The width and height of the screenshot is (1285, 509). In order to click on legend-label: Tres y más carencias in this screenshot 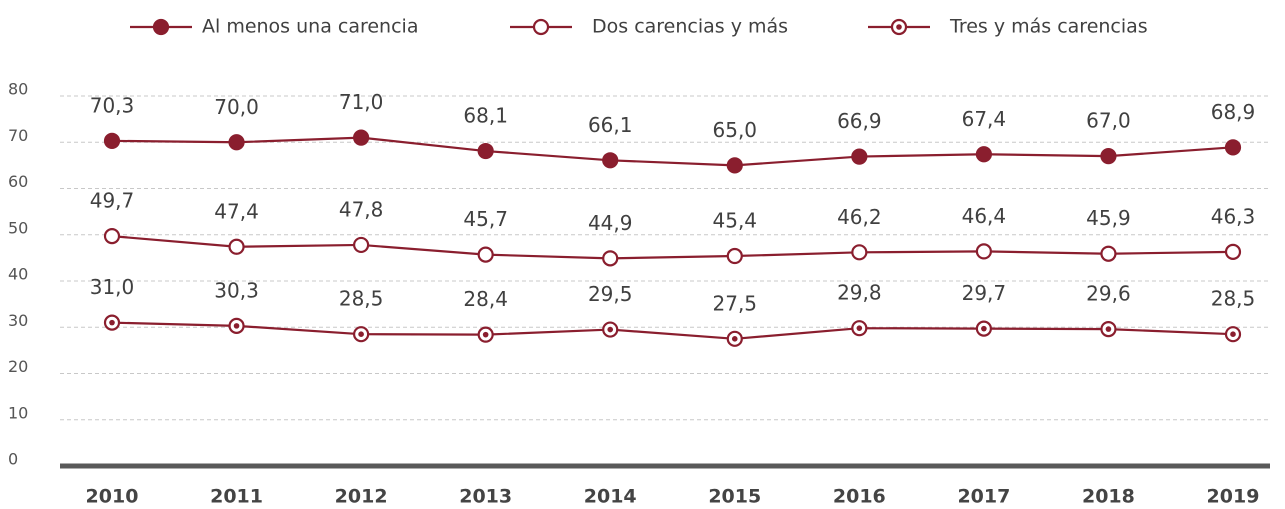, I will do `click(1048, 27)`.